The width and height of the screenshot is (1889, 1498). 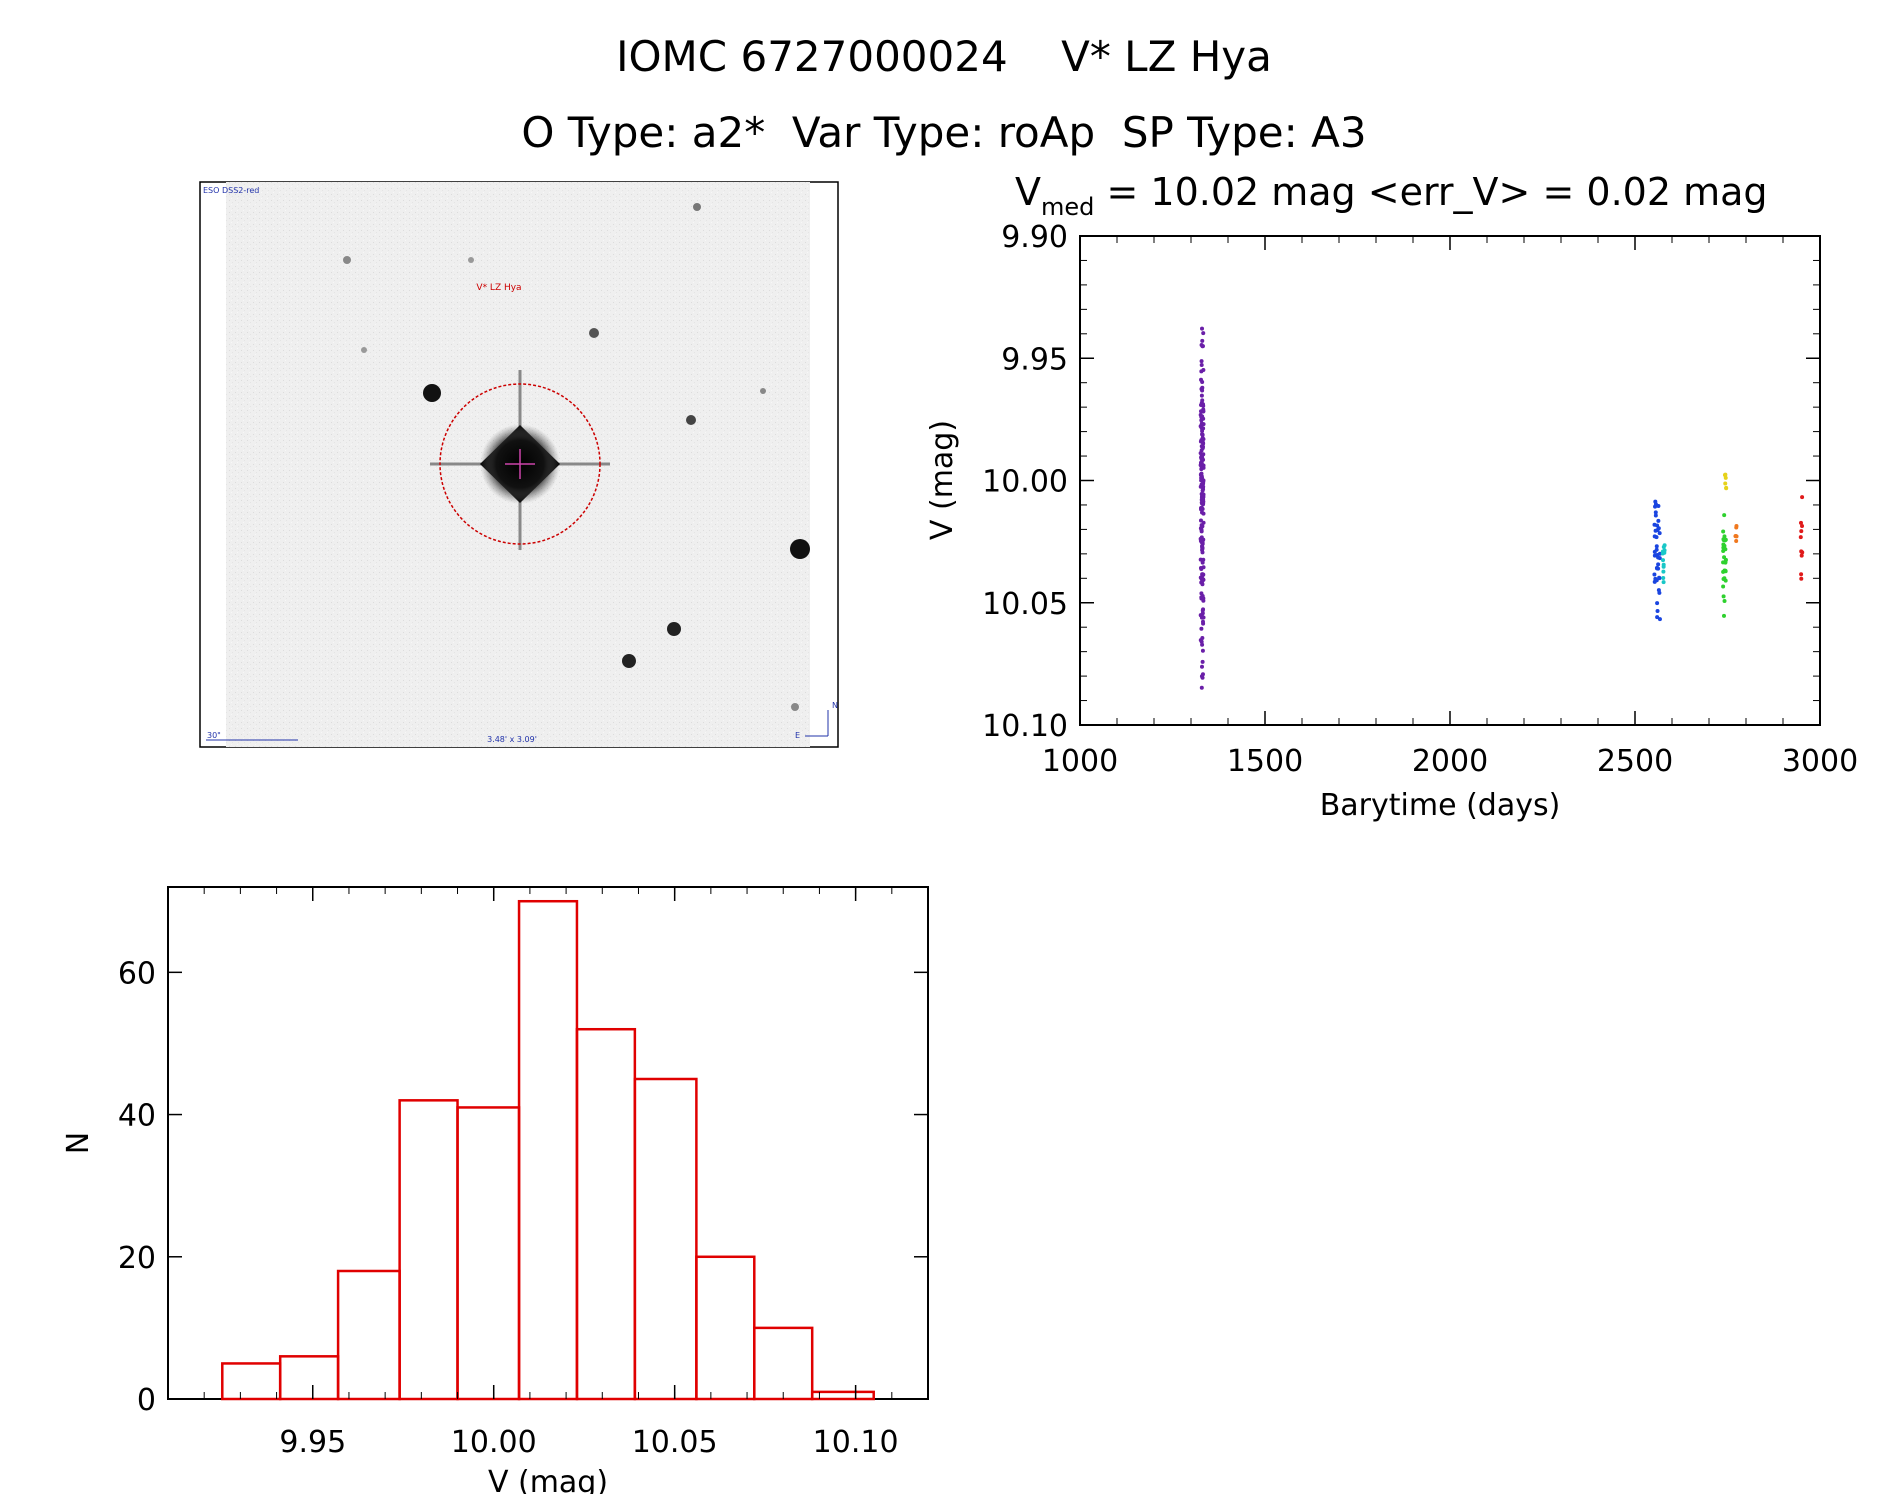 I want to click on histogram-bars, so click(x=548, y=1150).